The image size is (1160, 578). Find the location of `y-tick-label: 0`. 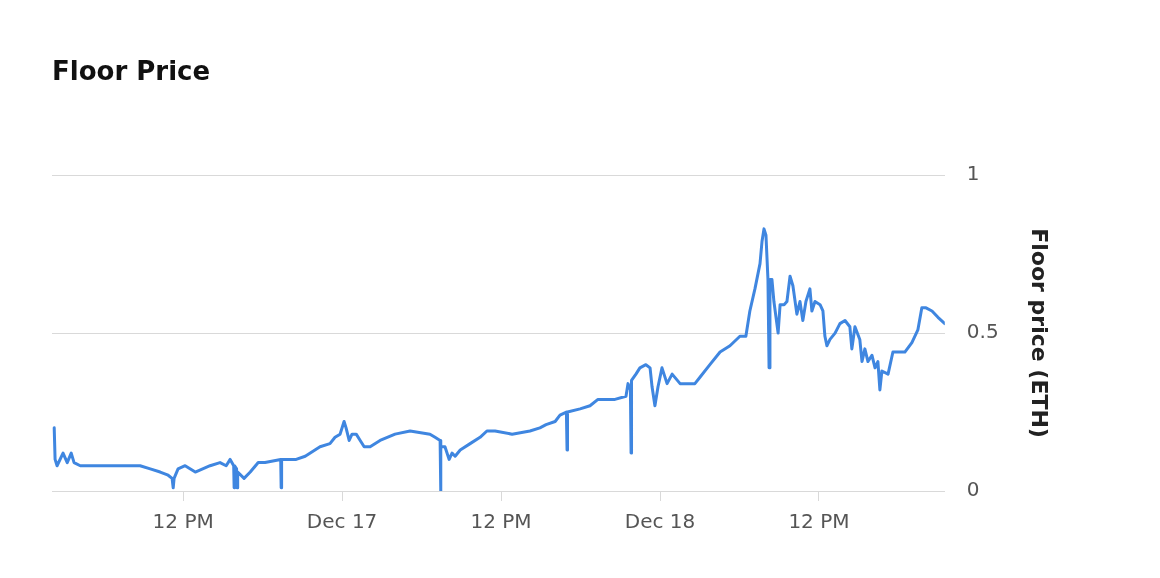

y-tick-label: 0 is located at coordinates (973, 489).